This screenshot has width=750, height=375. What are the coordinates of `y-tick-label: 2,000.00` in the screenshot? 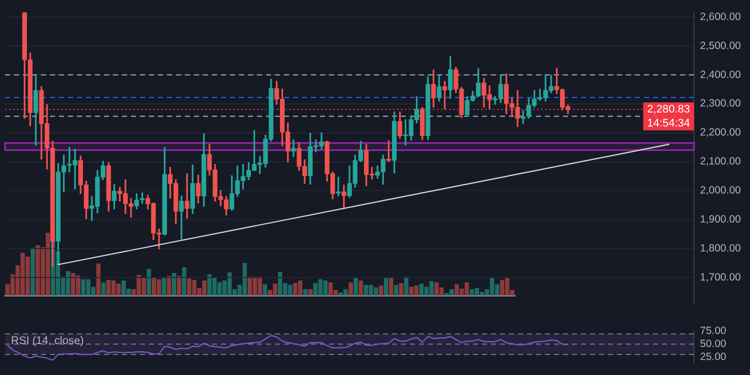 It's located at (721, 190).